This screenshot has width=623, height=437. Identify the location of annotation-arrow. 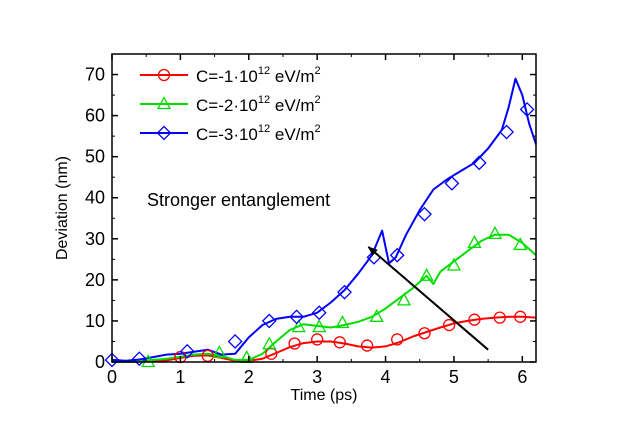
(428, 298).